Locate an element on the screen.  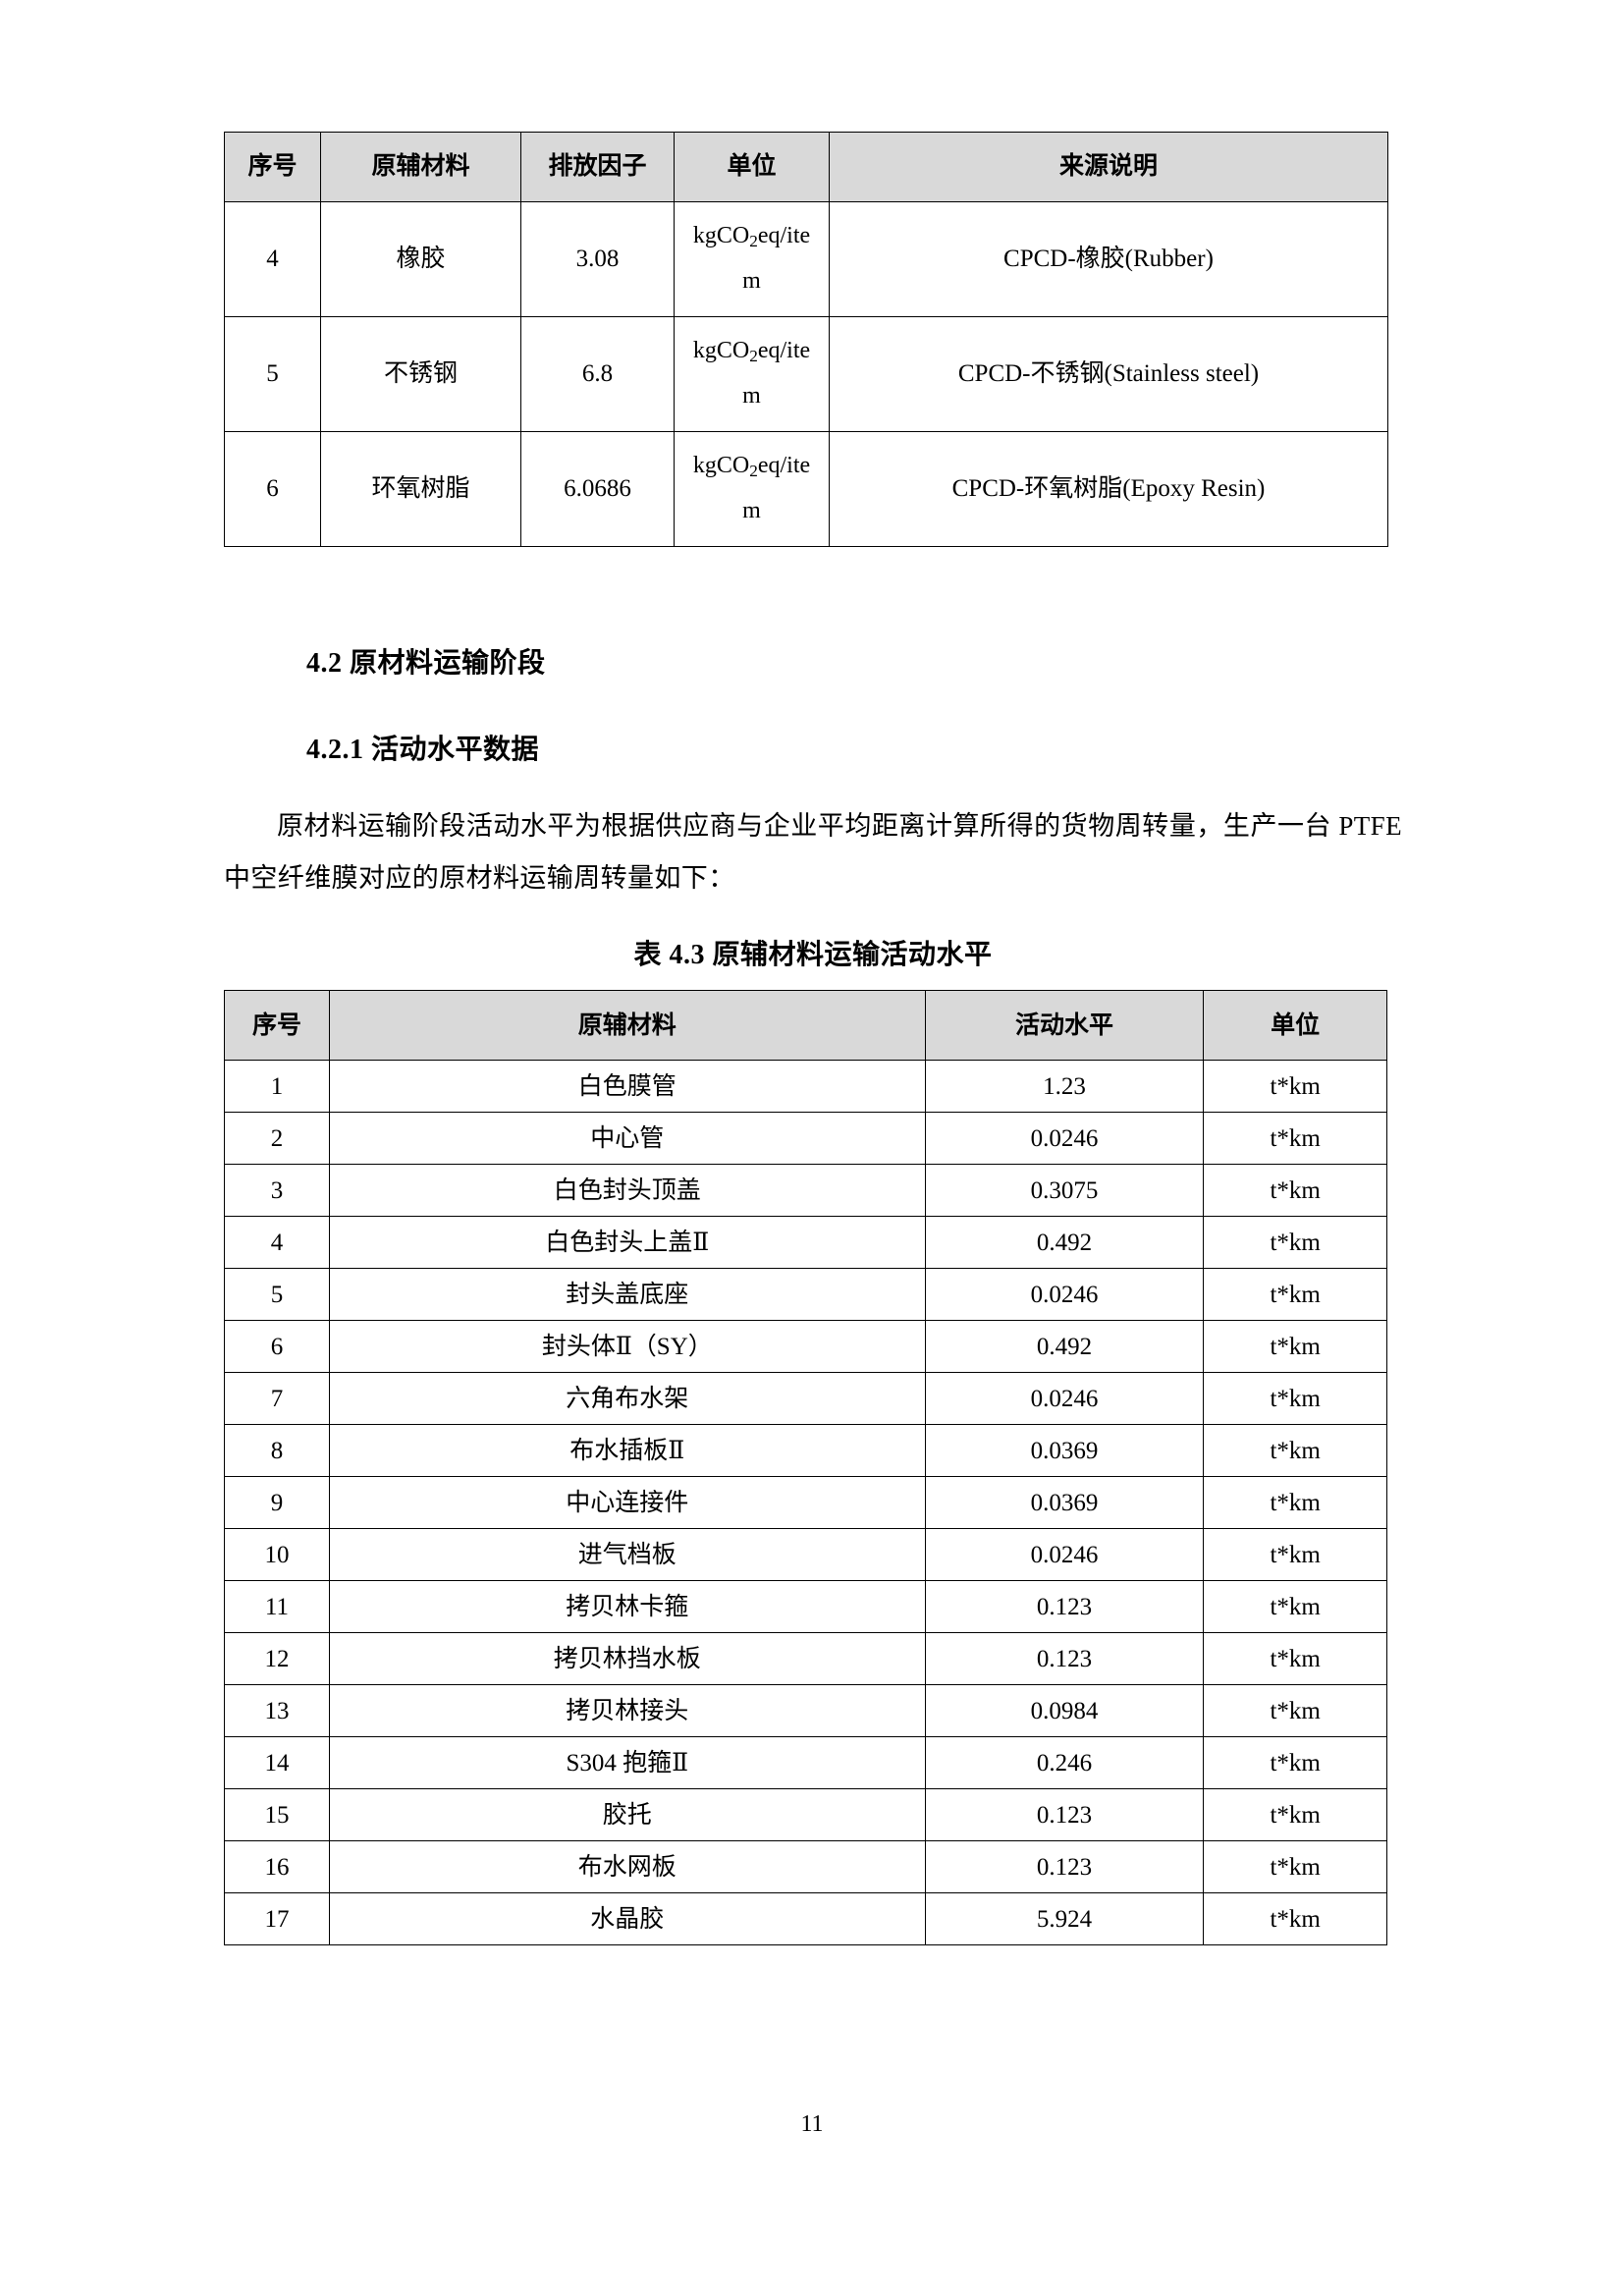
page-number: 11 is located at coordinates (812, 2124).